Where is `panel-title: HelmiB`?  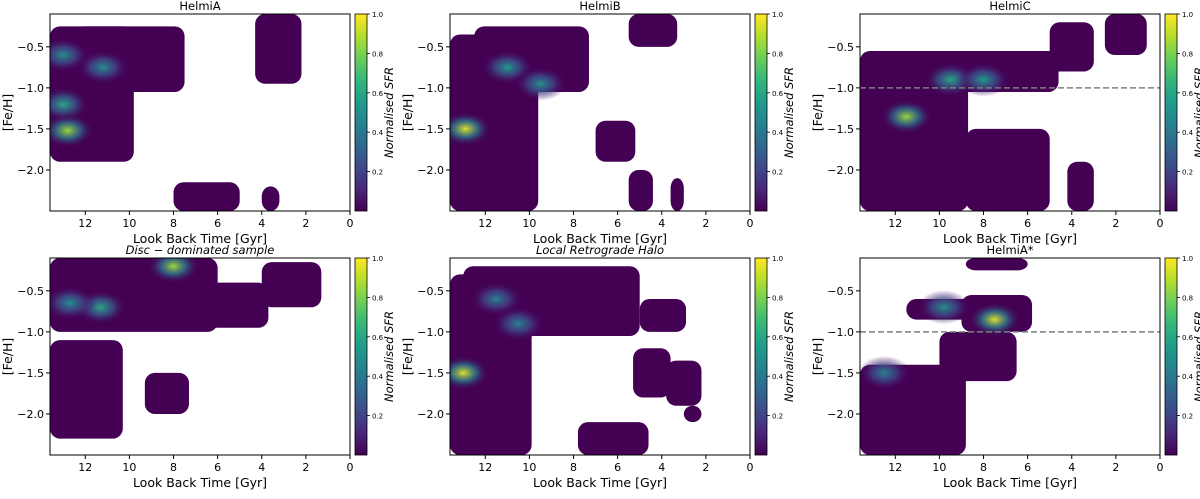
panel-title: HelmiB is located at coordinates (599, 6).